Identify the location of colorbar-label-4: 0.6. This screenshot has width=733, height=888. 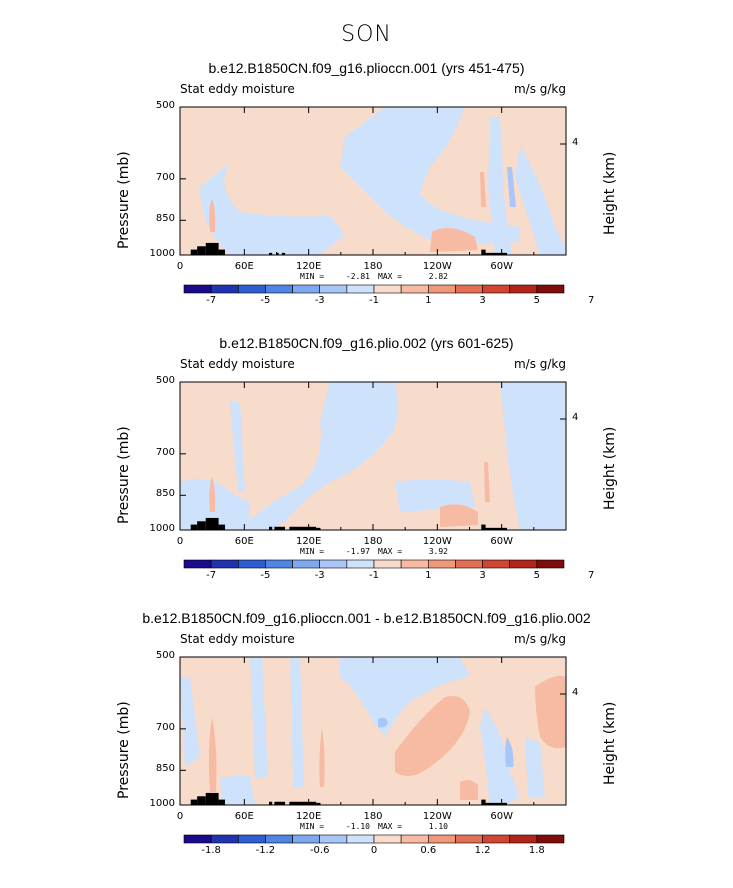
(428, 850).